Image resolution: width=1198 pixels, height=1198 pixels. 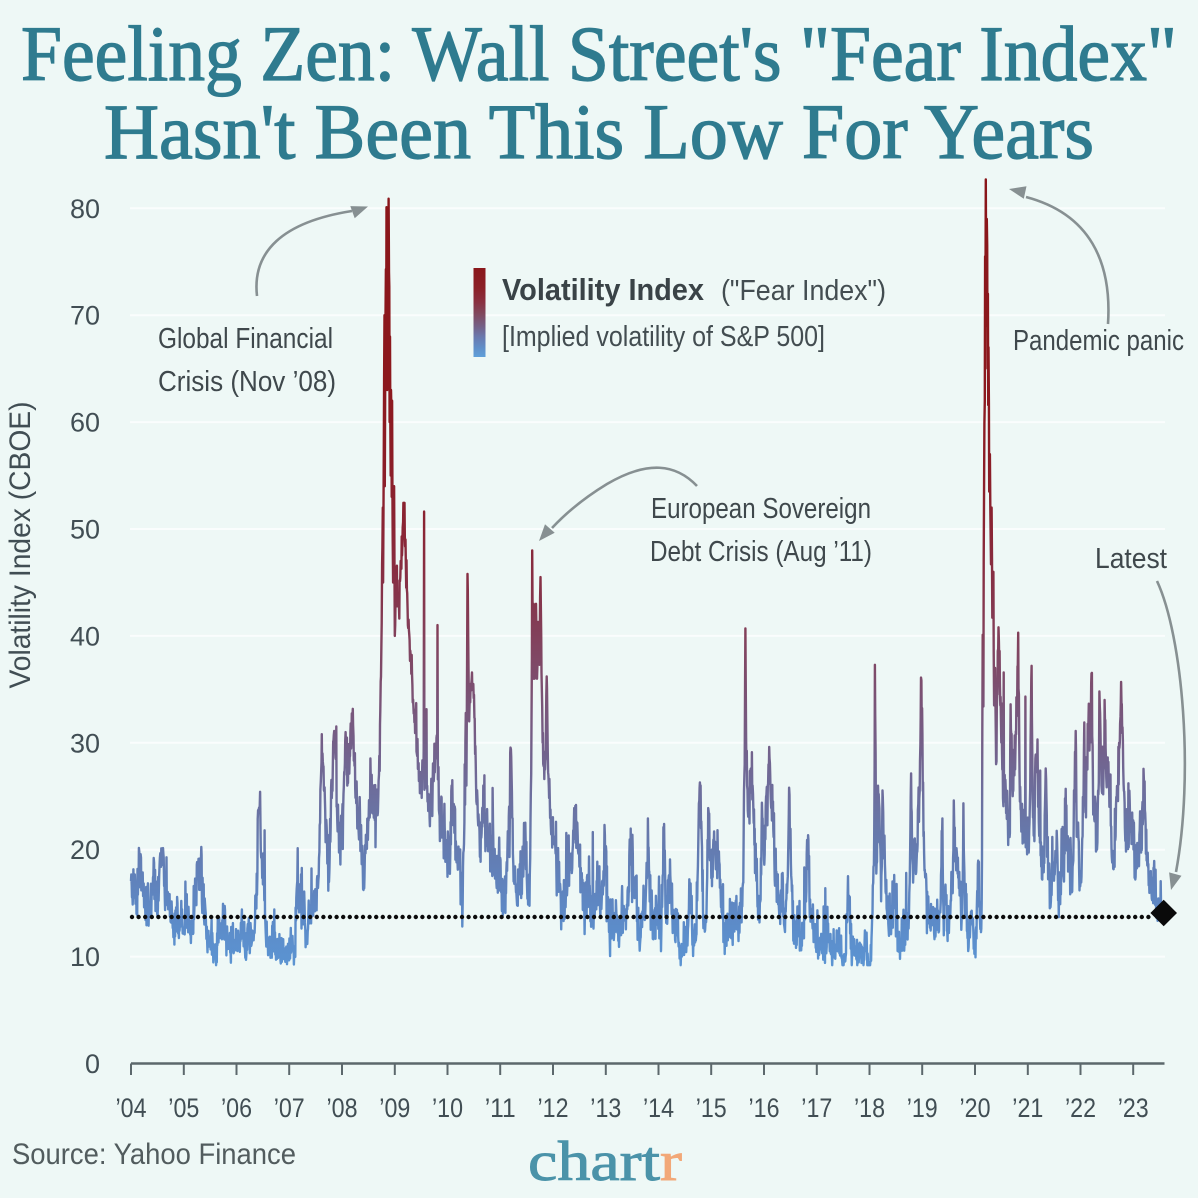 I want to click on svg-text: Latest, so click(x=1131, y=559).